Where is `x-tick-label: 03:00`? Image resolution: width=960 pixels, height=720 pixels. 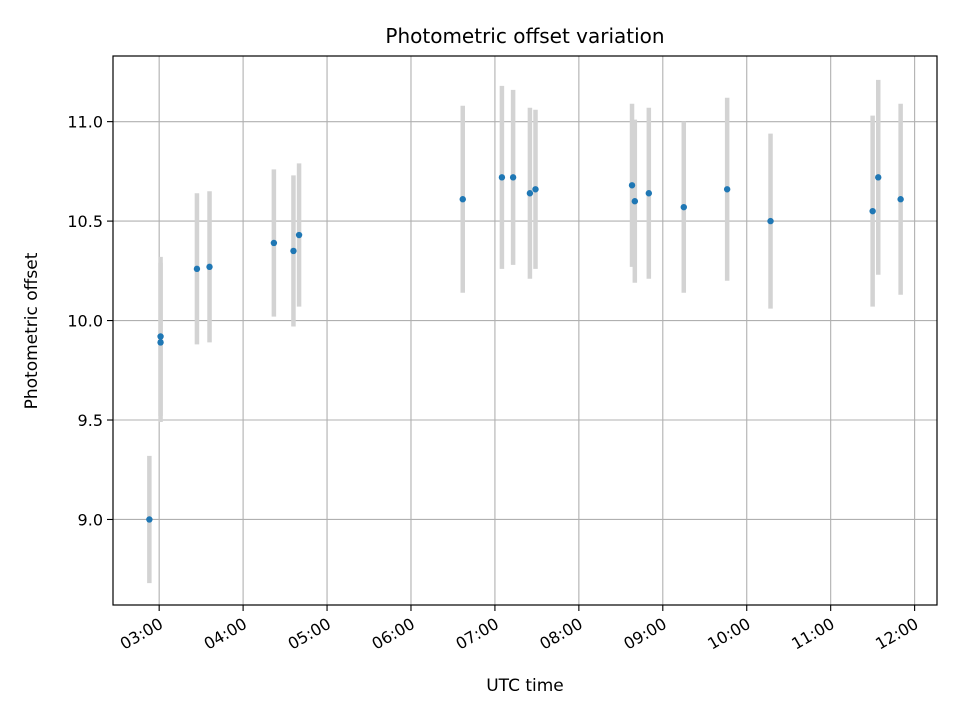
x-tick-label: 03:00 is located at coordinates (141, 634).